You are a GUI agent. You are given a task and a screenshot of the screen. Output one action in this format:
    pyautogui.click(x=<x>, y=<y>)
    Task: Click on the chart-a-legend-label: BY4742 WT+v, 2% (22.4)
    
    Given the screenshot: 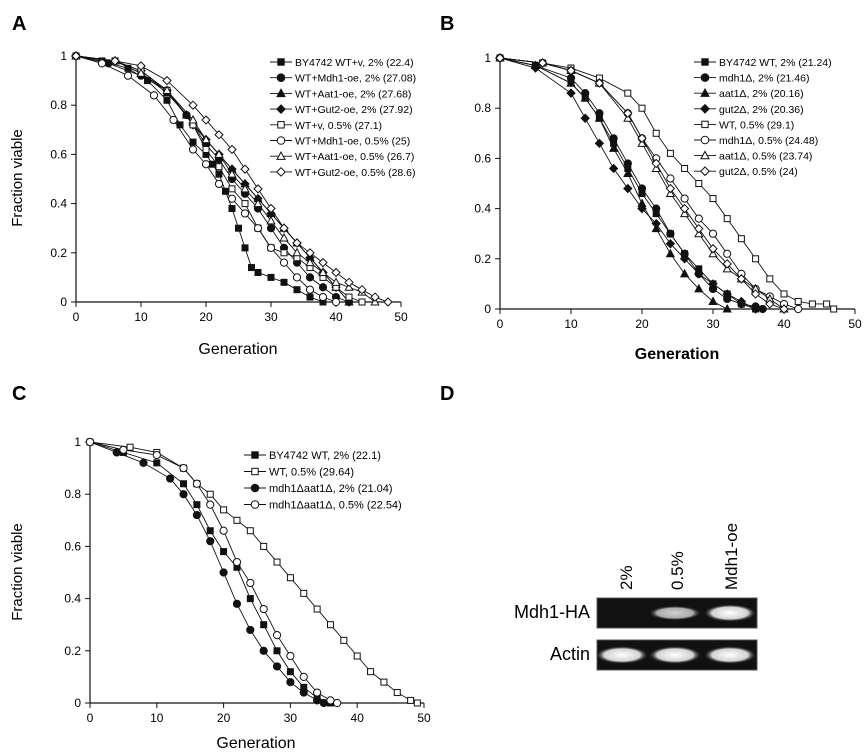 What is the action you would take?
    pyautogui.click(x=354, y=63)
    